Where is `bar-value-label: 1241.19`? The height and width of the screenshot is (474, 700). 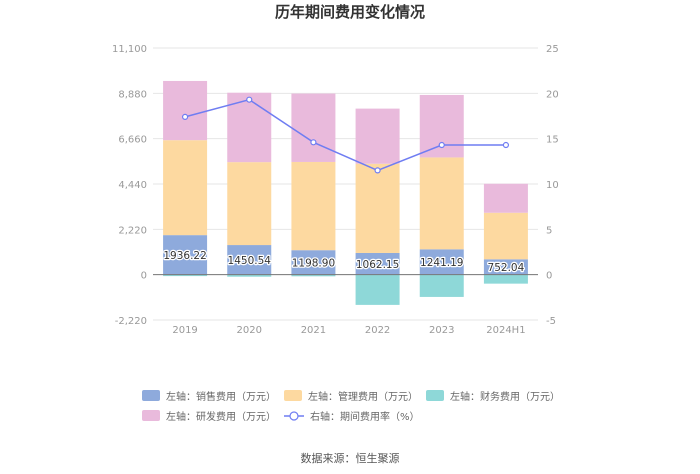
bar-value-label: 1241.19 is located at coordinates (441, 263).